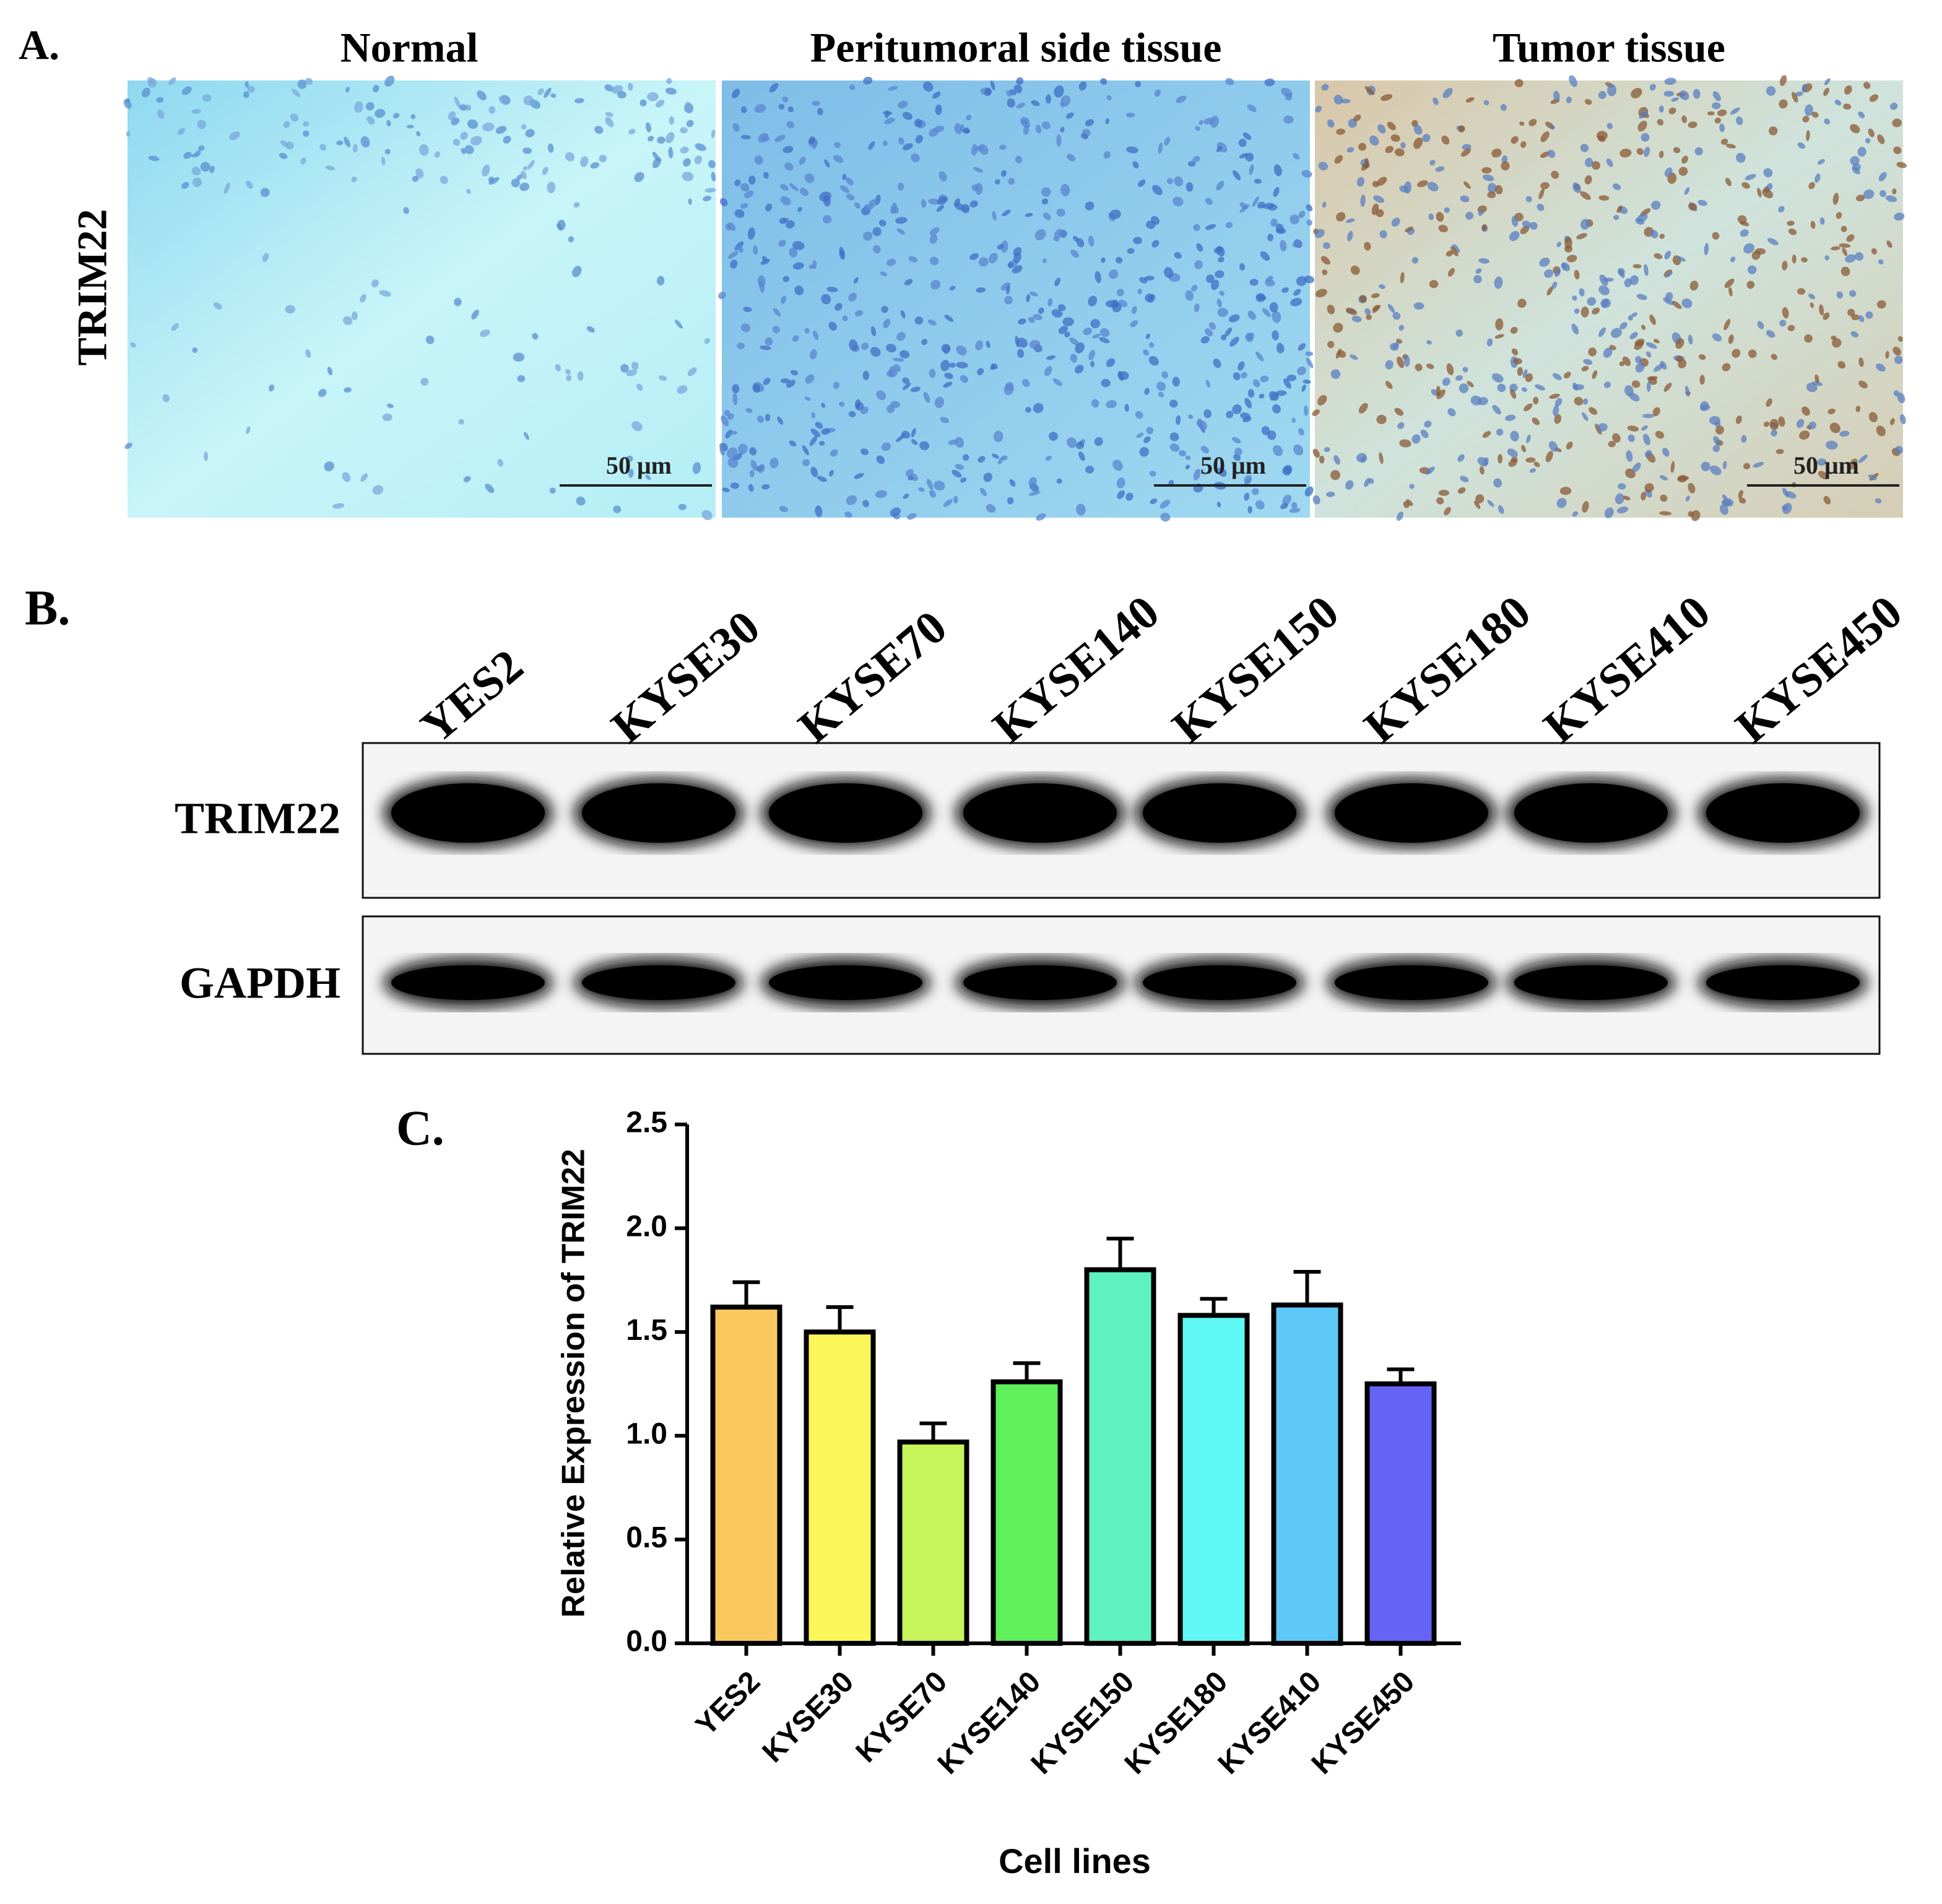 The height and width of the screenshot is (1904, 1942). I want to click on panel-title: Tumor tissue, so click(1609, 47).